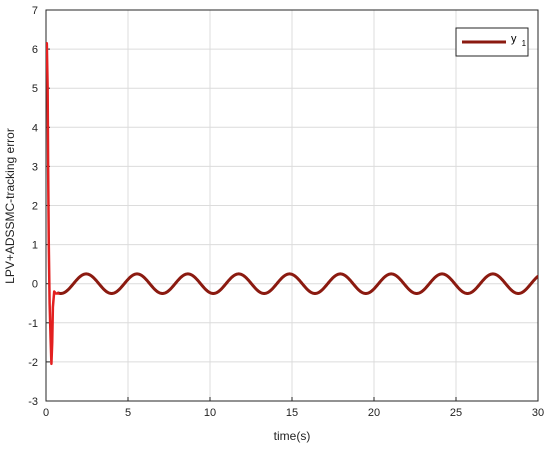 The image size is (550, 449). I want to click on x-tick-label: 15, so click(292, 413).